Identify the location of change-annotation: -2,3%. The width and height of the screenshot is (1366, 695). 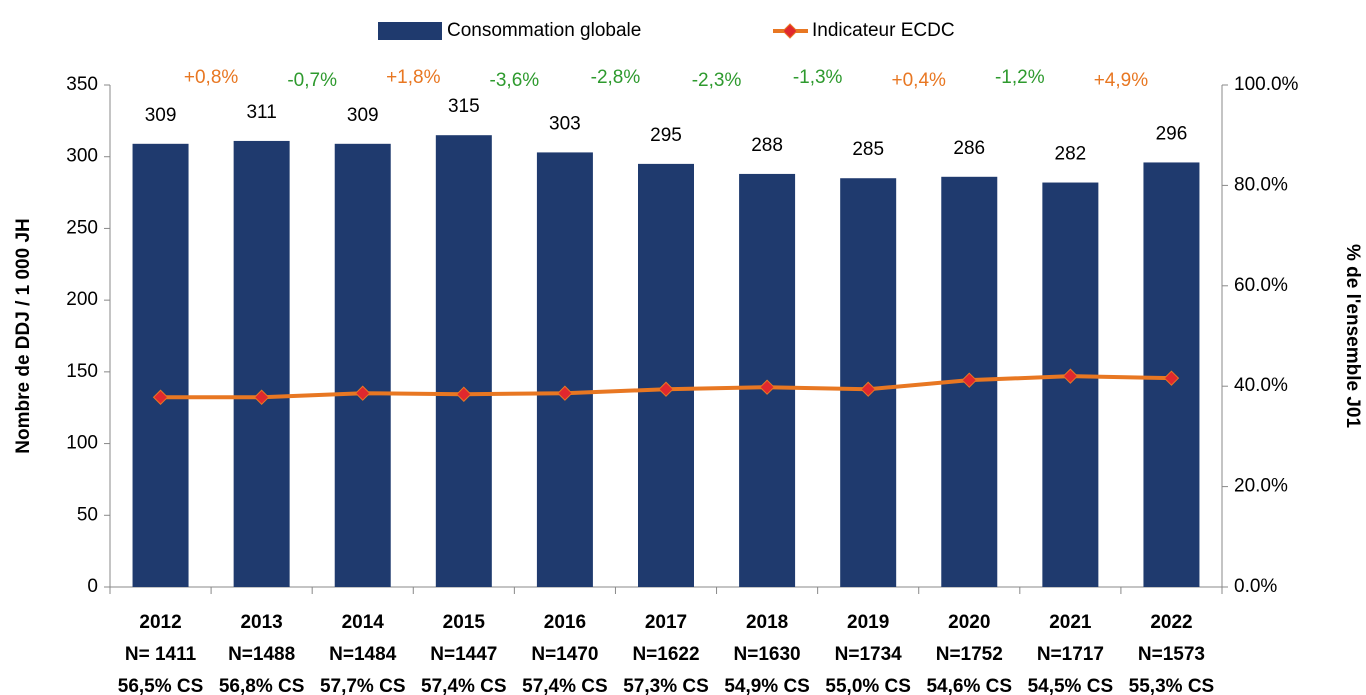
(717, 80).